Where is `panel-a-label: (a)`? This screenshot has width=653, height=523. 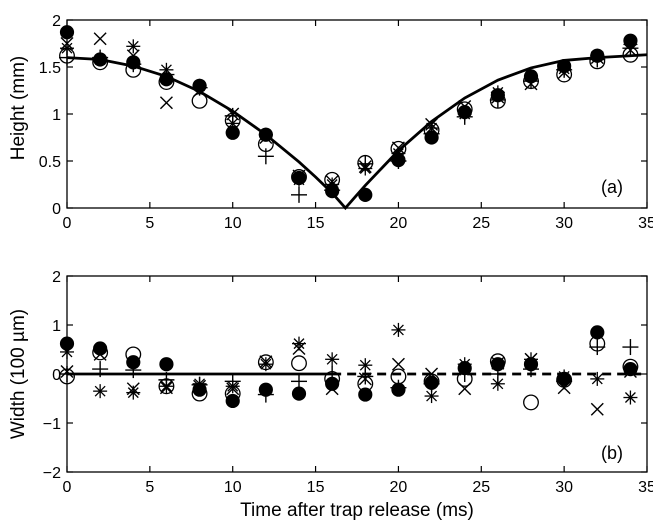
panel-a-label: (a) is located at coordinates (612, 187).